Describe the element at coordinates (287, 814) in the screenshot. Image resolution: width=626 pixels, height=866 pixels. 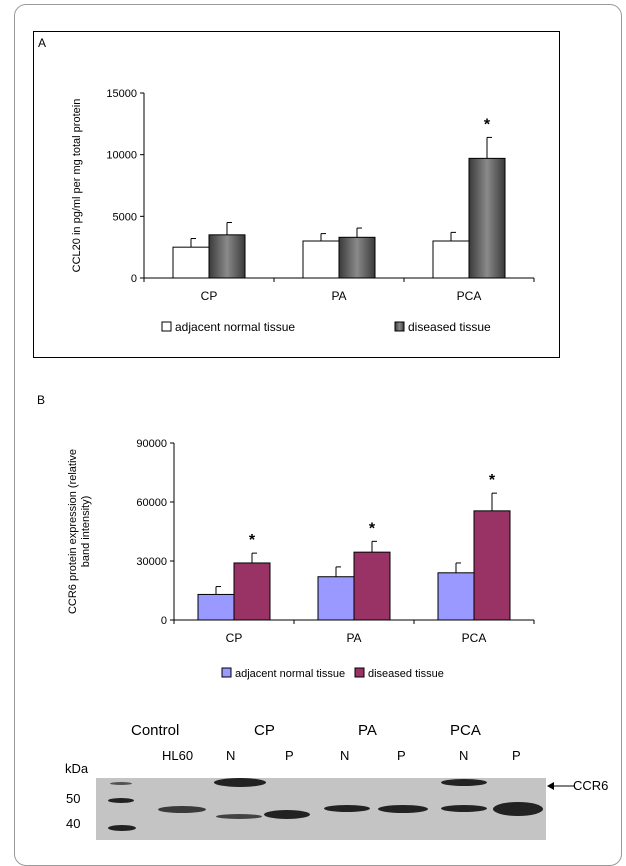
I see `blot-band-cp-p` at that location.